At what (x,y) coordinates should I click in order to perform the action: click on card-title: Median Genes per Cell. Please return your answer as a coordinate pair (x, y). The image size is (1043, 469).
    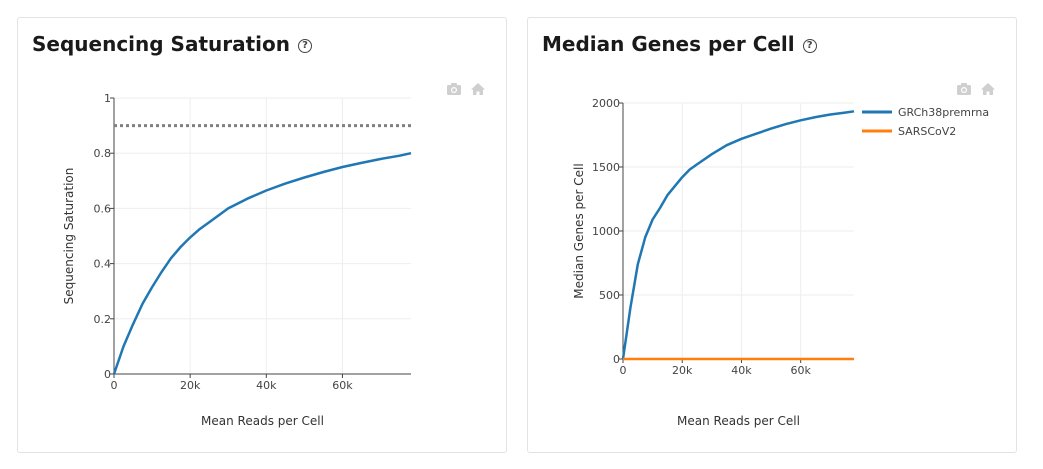
    Looking at the image, I should click on (668, 44).